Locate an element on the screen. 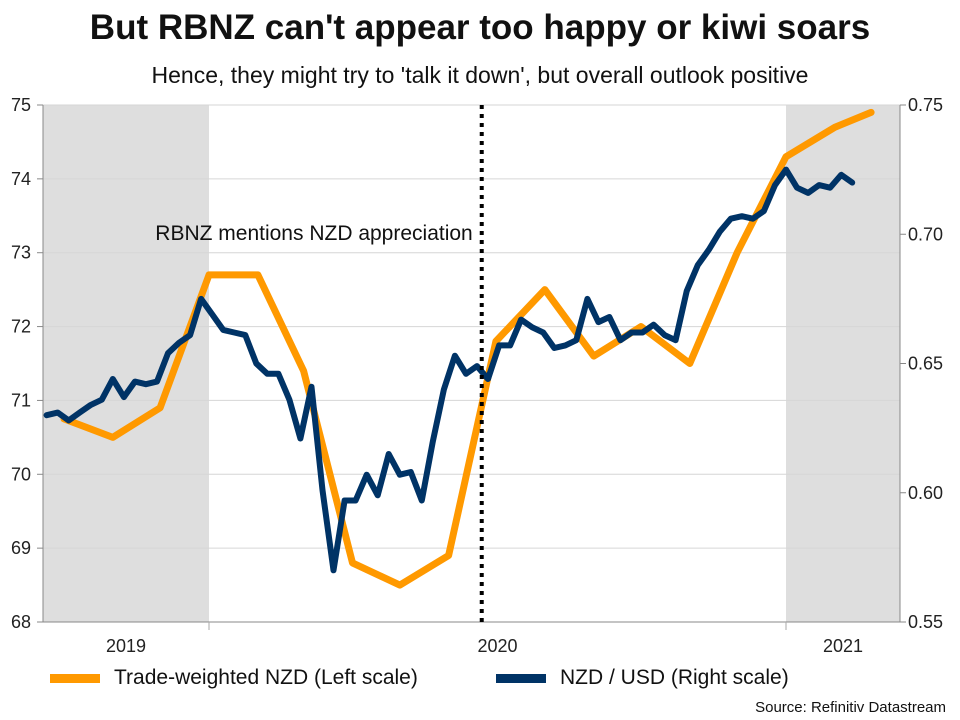  right-tick-label: 0.70 is located at coordinates (925, 234).